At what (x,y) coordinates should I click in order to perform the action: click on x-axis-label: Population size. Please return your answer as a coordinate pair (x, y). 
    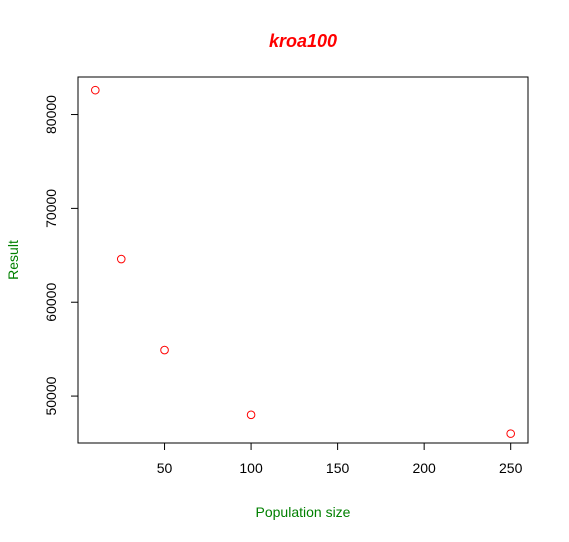
    Looking at the image, I should click on (303, 512).